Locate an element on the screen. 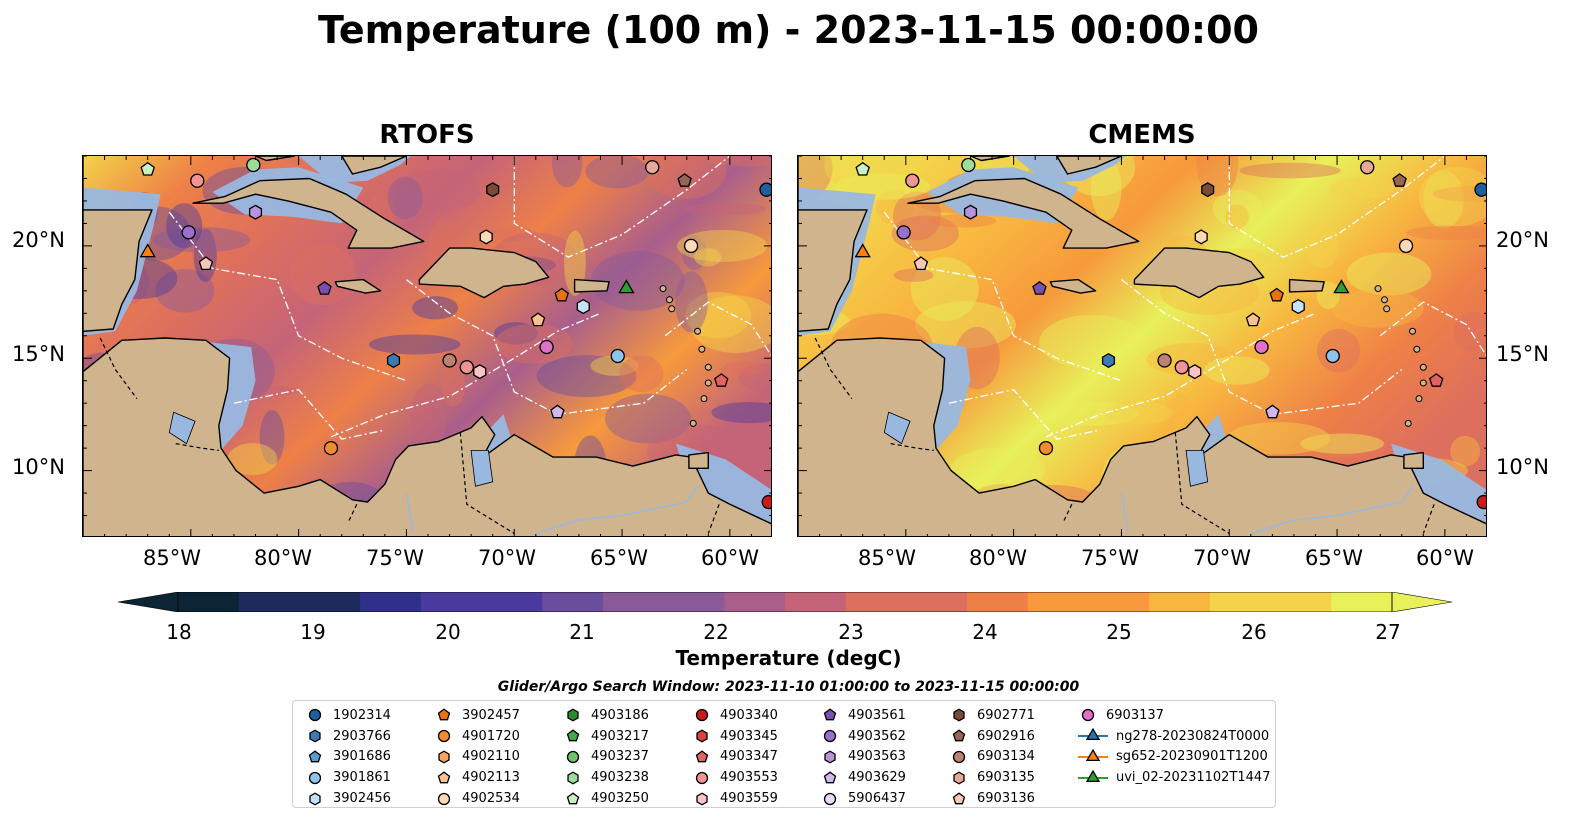  legend-label: 4901720 is located at coordinates (491, 736).